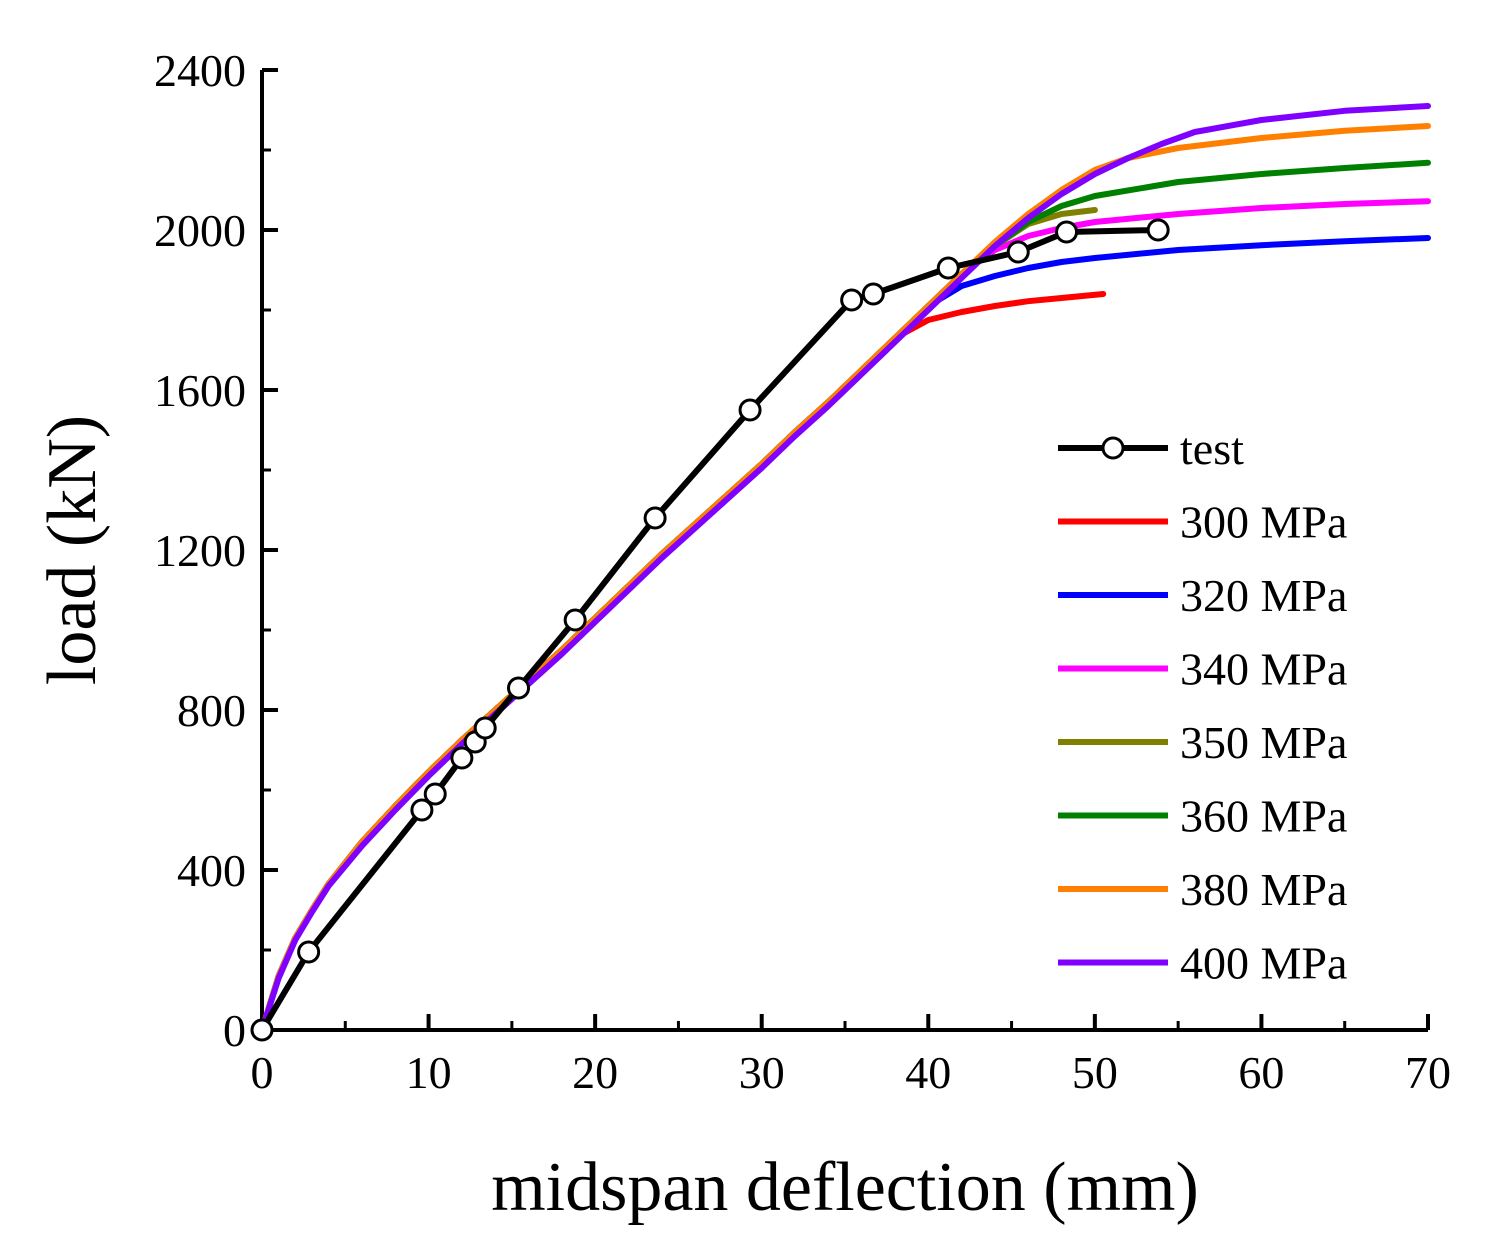  Describe the element at coordinates (1263, 595) in the screenshot. I see `legend-label-320-mpa: 320 MPa` at that location.